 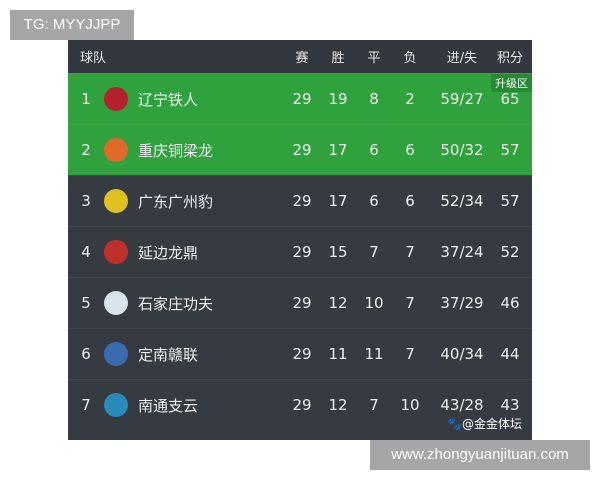 I want to click on points: 46, so click(x=510, y=303).